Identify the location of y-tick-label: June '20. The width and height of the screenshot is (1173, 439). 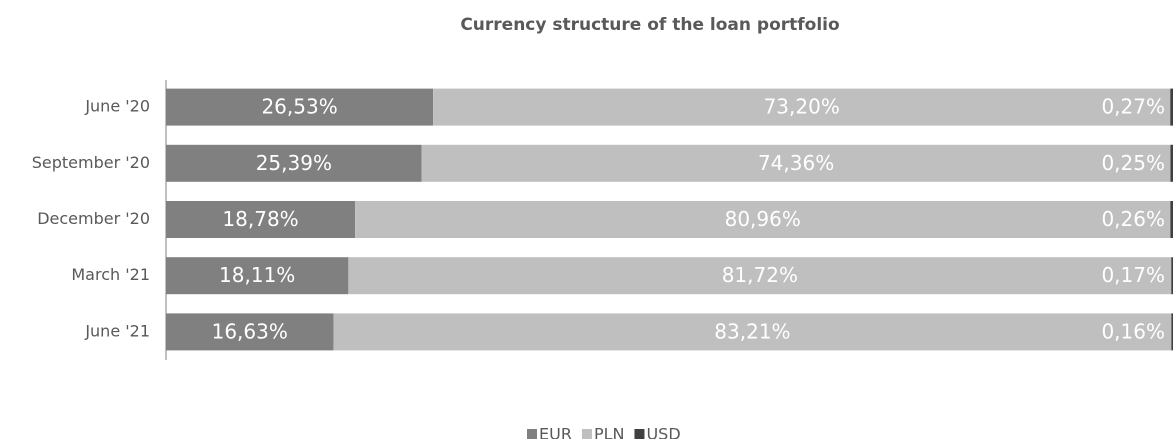
(117, 106).